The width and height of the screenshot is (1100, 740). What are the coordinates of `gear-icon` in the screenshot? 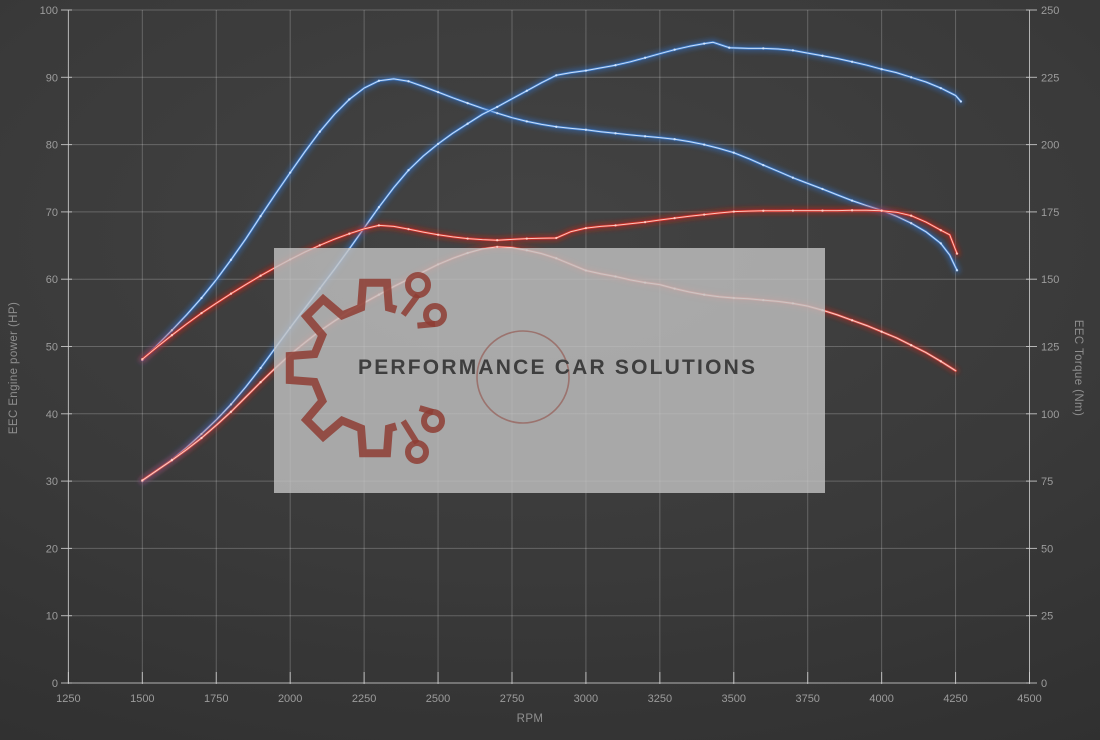 It's located at (427, 368).